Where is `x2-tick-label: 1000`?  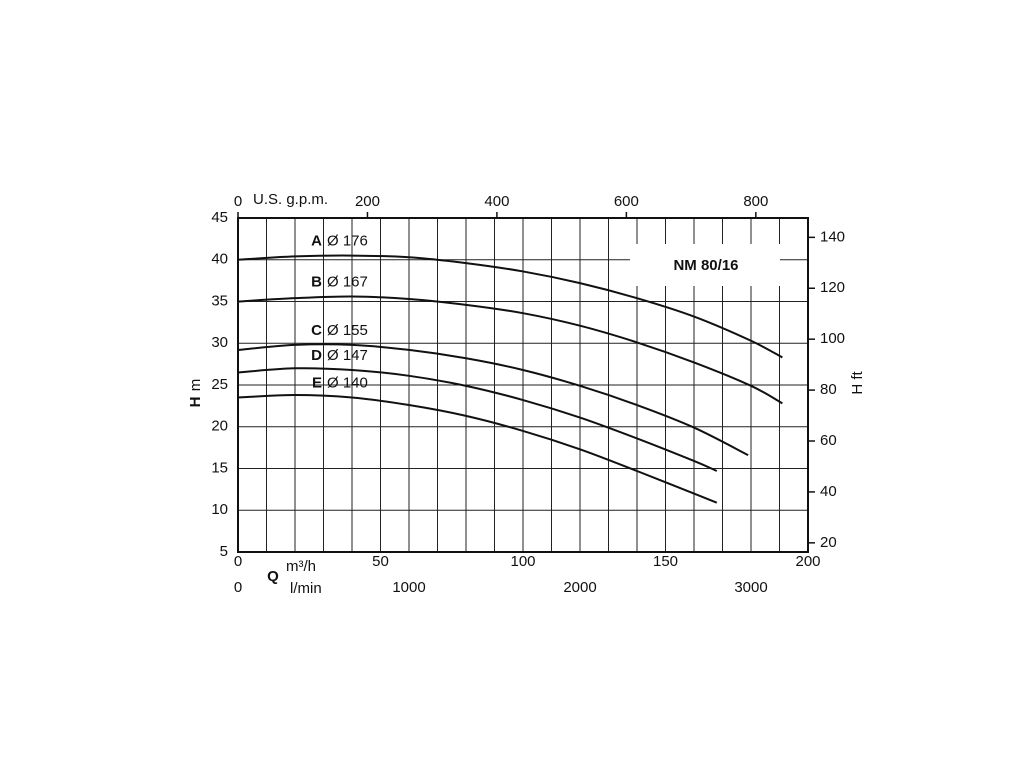
x2-tick-label: 1000 is located at coordinates (408, 587).